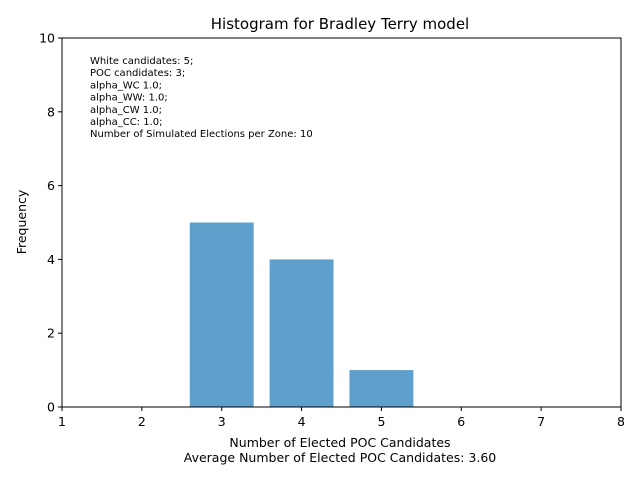 The image size is (640, 480). What do you see at coordinates (341, 418) in the screenshot?
I see `x-axis-ticks: 1 2 3 4 5 6 7 8` at bounding box center [341, 418].